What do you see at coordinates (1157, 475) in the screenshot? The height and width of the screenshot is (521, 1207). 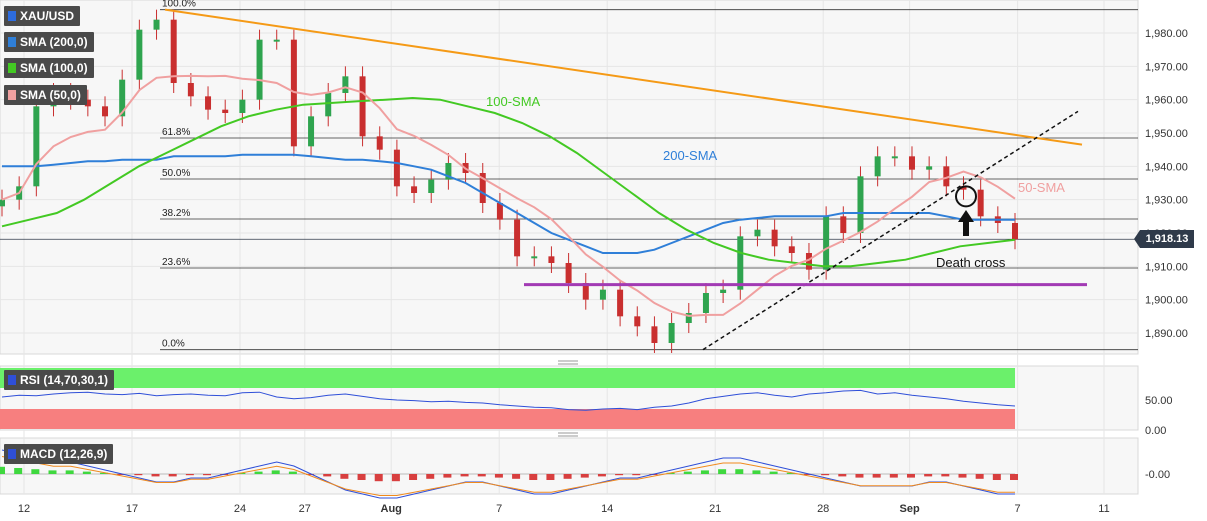 I see `macd-tick-label: -0.00` at bounding box center [1157, 475].